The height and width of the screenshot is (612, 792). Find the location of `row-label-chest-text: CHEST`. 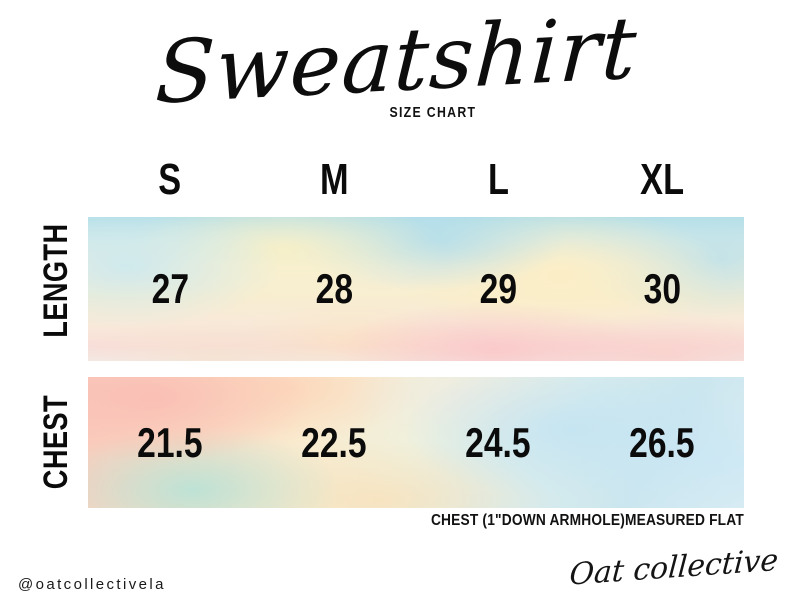

row-label-chest-text: CHEST is located at coordinates (56, 442).